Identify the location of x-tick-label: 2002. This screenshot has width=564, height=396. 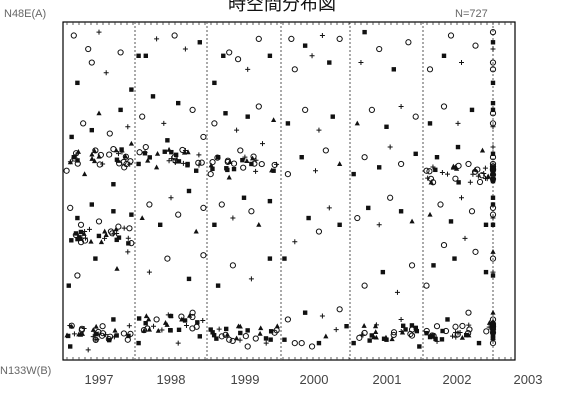
(457, 379).